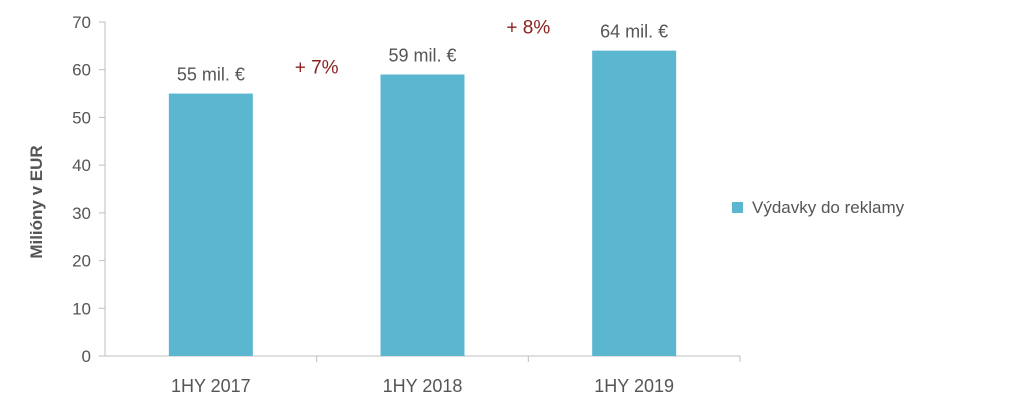 The height and width of the screenshot is (413, 1024). Describe the element at coordinates (81, 213) in the screenshot. I see `y-tick-label: 30` at that location.